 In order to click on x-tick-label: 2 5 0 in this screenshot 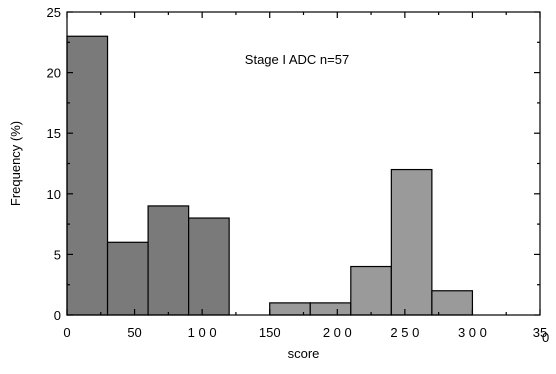, I will do `click(404, 332)`.